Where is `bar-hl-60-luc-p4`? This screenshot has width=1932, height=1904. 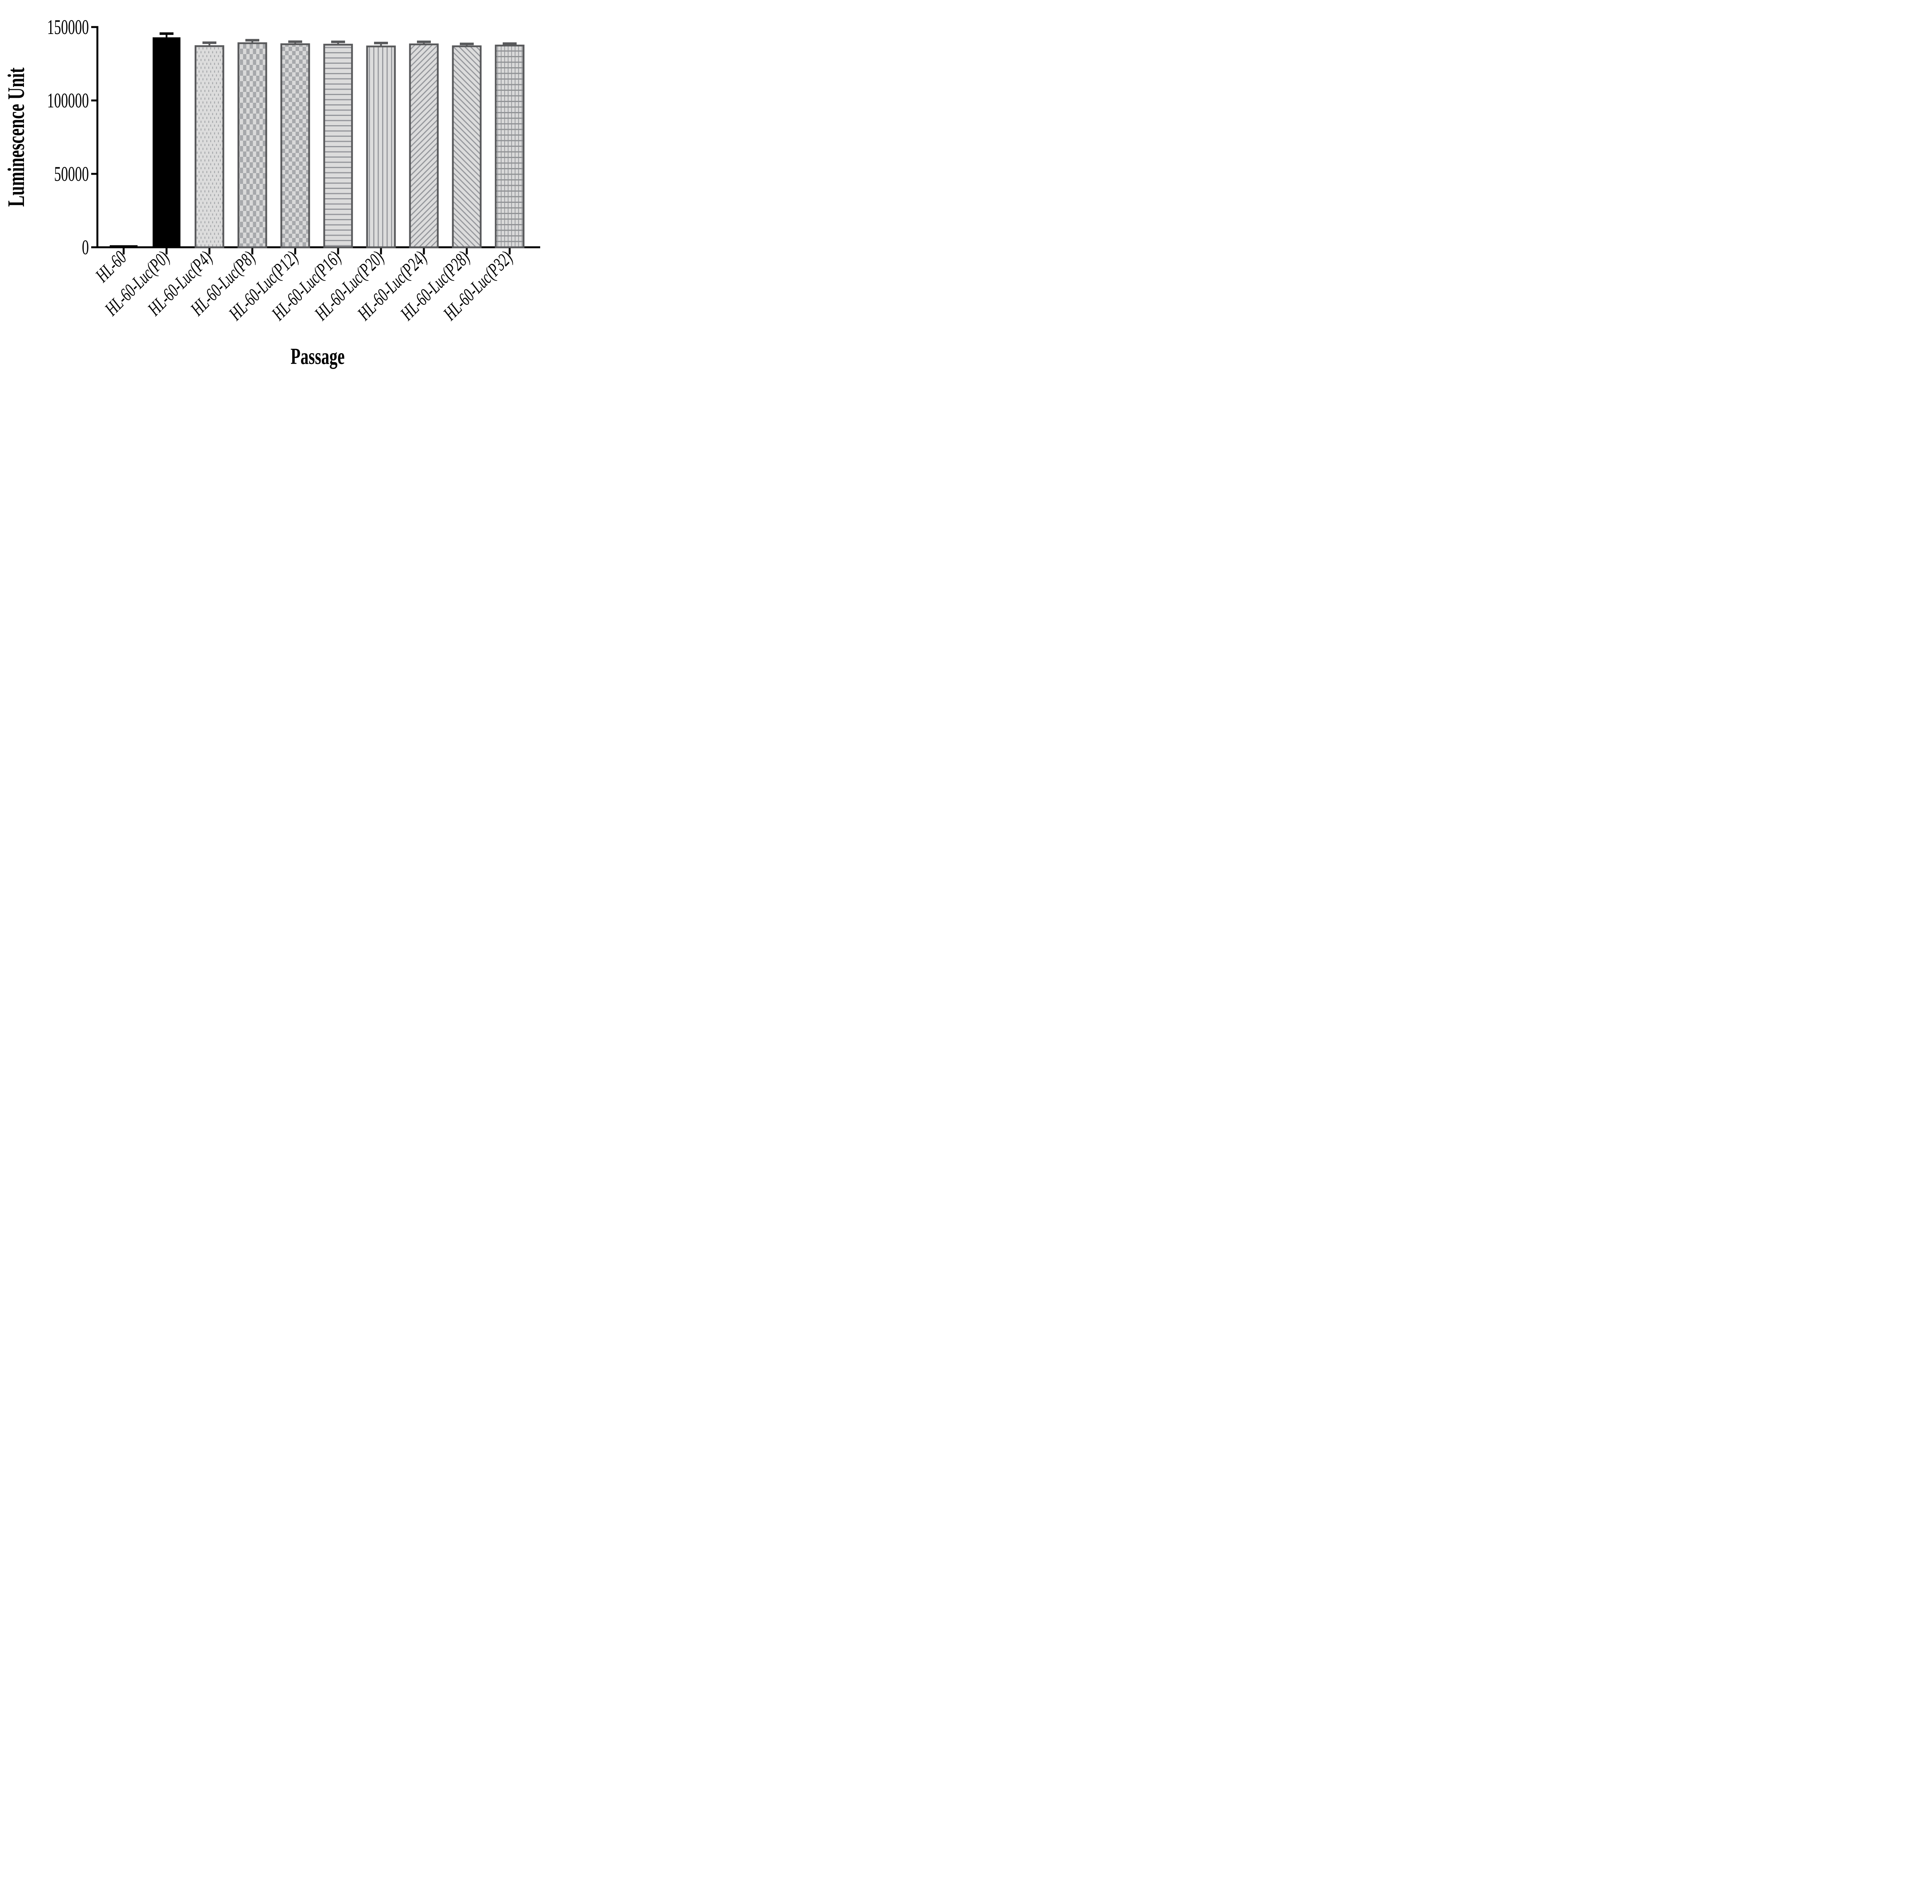 bar-hl-60-luc-p4 is located at coordinates (209, 146).